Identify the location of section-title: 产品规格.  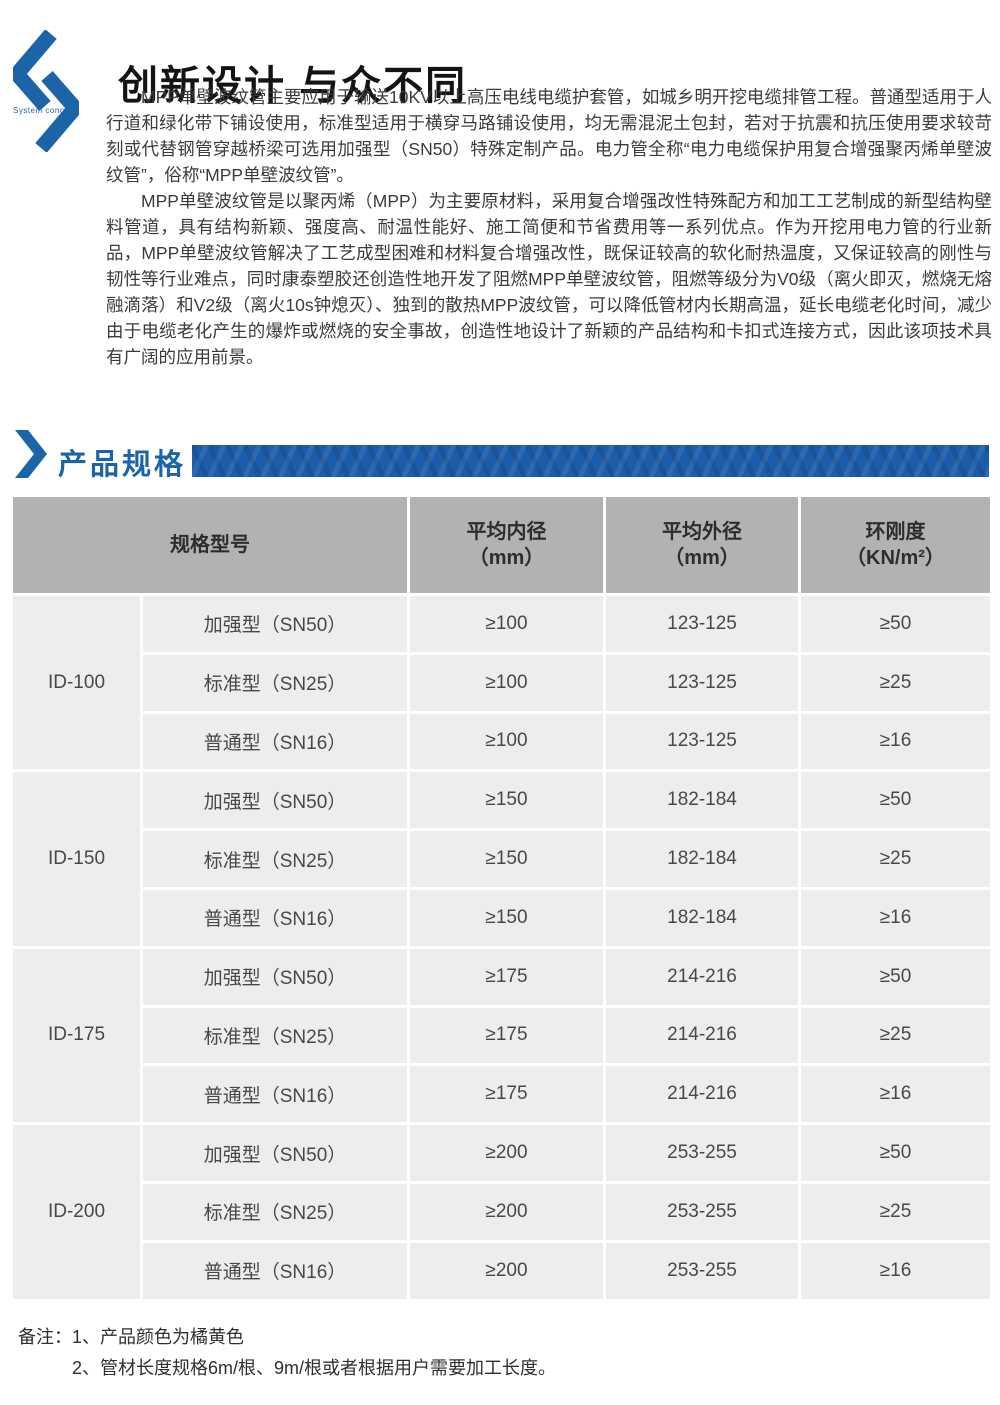
(122, 465).